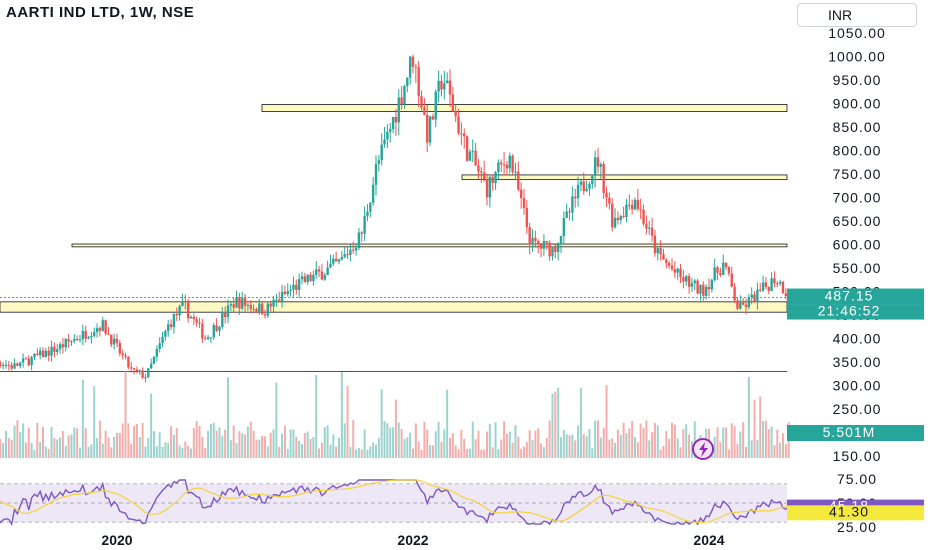  What do you see at coordinates (703, 449) in the screenshot?
I see `lightning-icon` at bounding box center [703, 449].